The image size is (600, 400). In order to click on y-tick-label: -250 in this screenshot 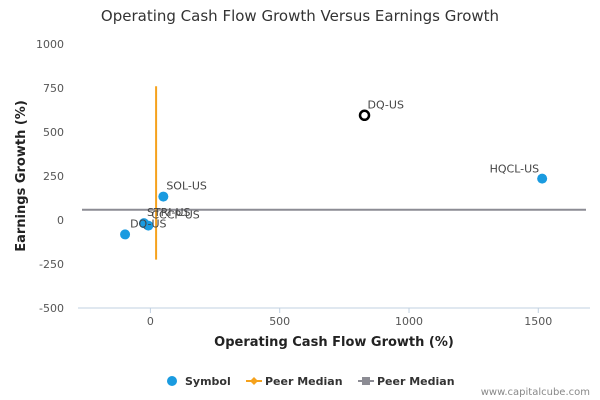, I will do `click(51, 264)`.